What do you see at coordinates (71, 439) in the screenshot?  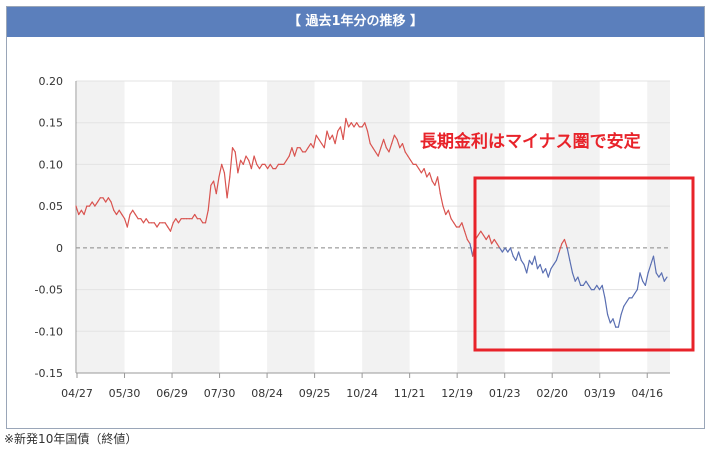 I see `footnote: ※新発10年国債（終値）` at bounding box center [71, 439].